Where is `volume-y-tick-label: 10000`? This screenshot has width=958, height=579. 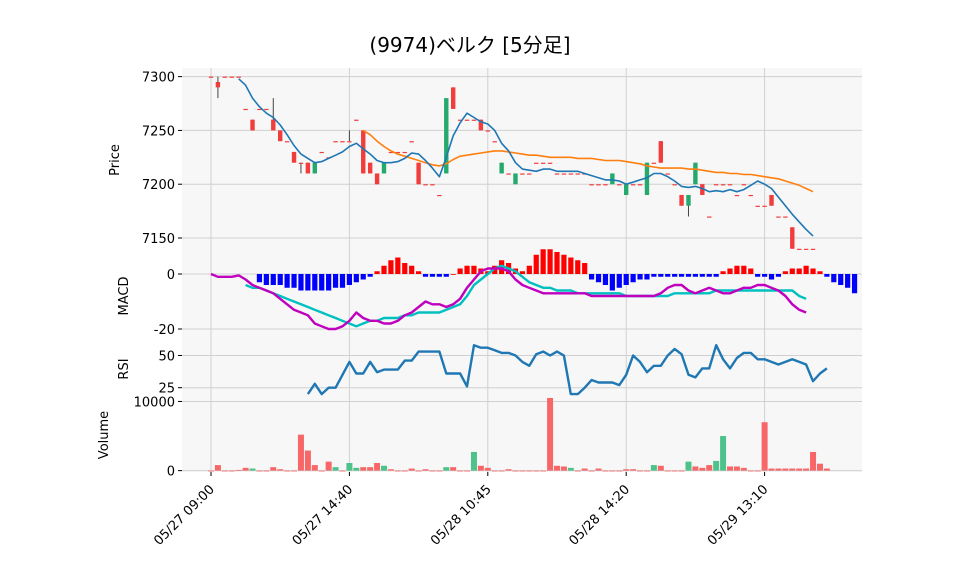
volume-y-tick-label: 10000 is located at coordinates (154, 402).